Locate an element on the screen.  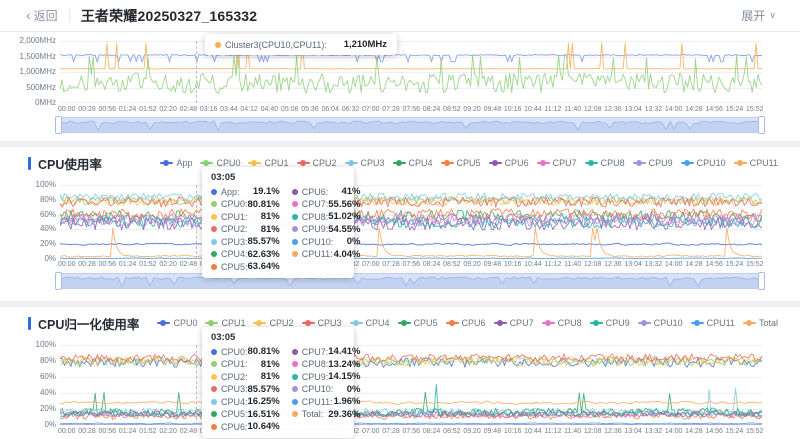
x-axis-label: 12:36 is located at coordinates (613, 109).